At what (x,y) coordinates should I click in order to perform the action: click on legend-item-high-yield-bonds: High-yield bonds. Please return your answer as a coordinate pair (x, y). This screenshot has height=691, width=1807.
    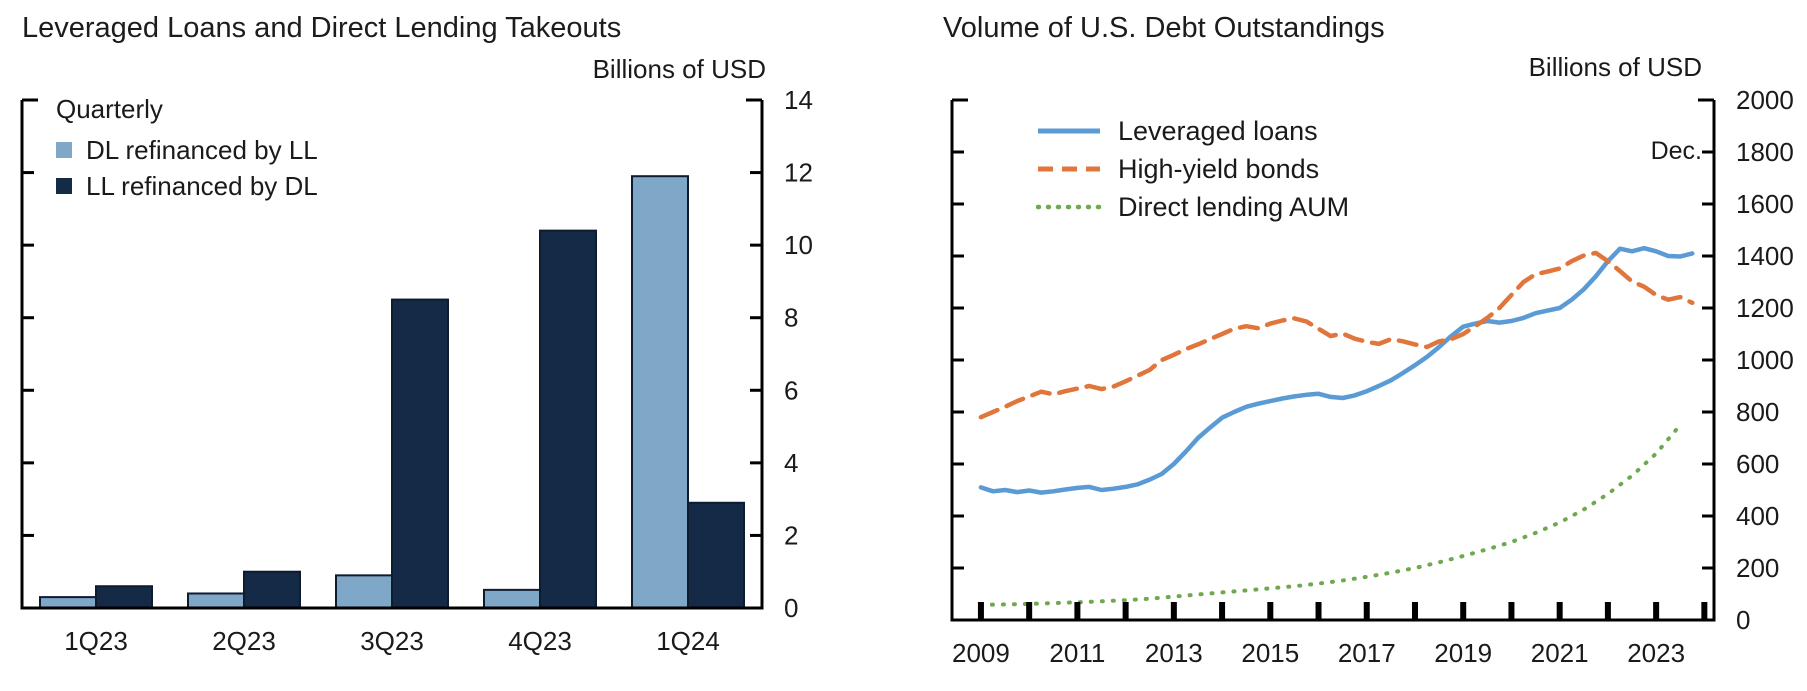
    Looking at the image, I should click on (1192, 169).